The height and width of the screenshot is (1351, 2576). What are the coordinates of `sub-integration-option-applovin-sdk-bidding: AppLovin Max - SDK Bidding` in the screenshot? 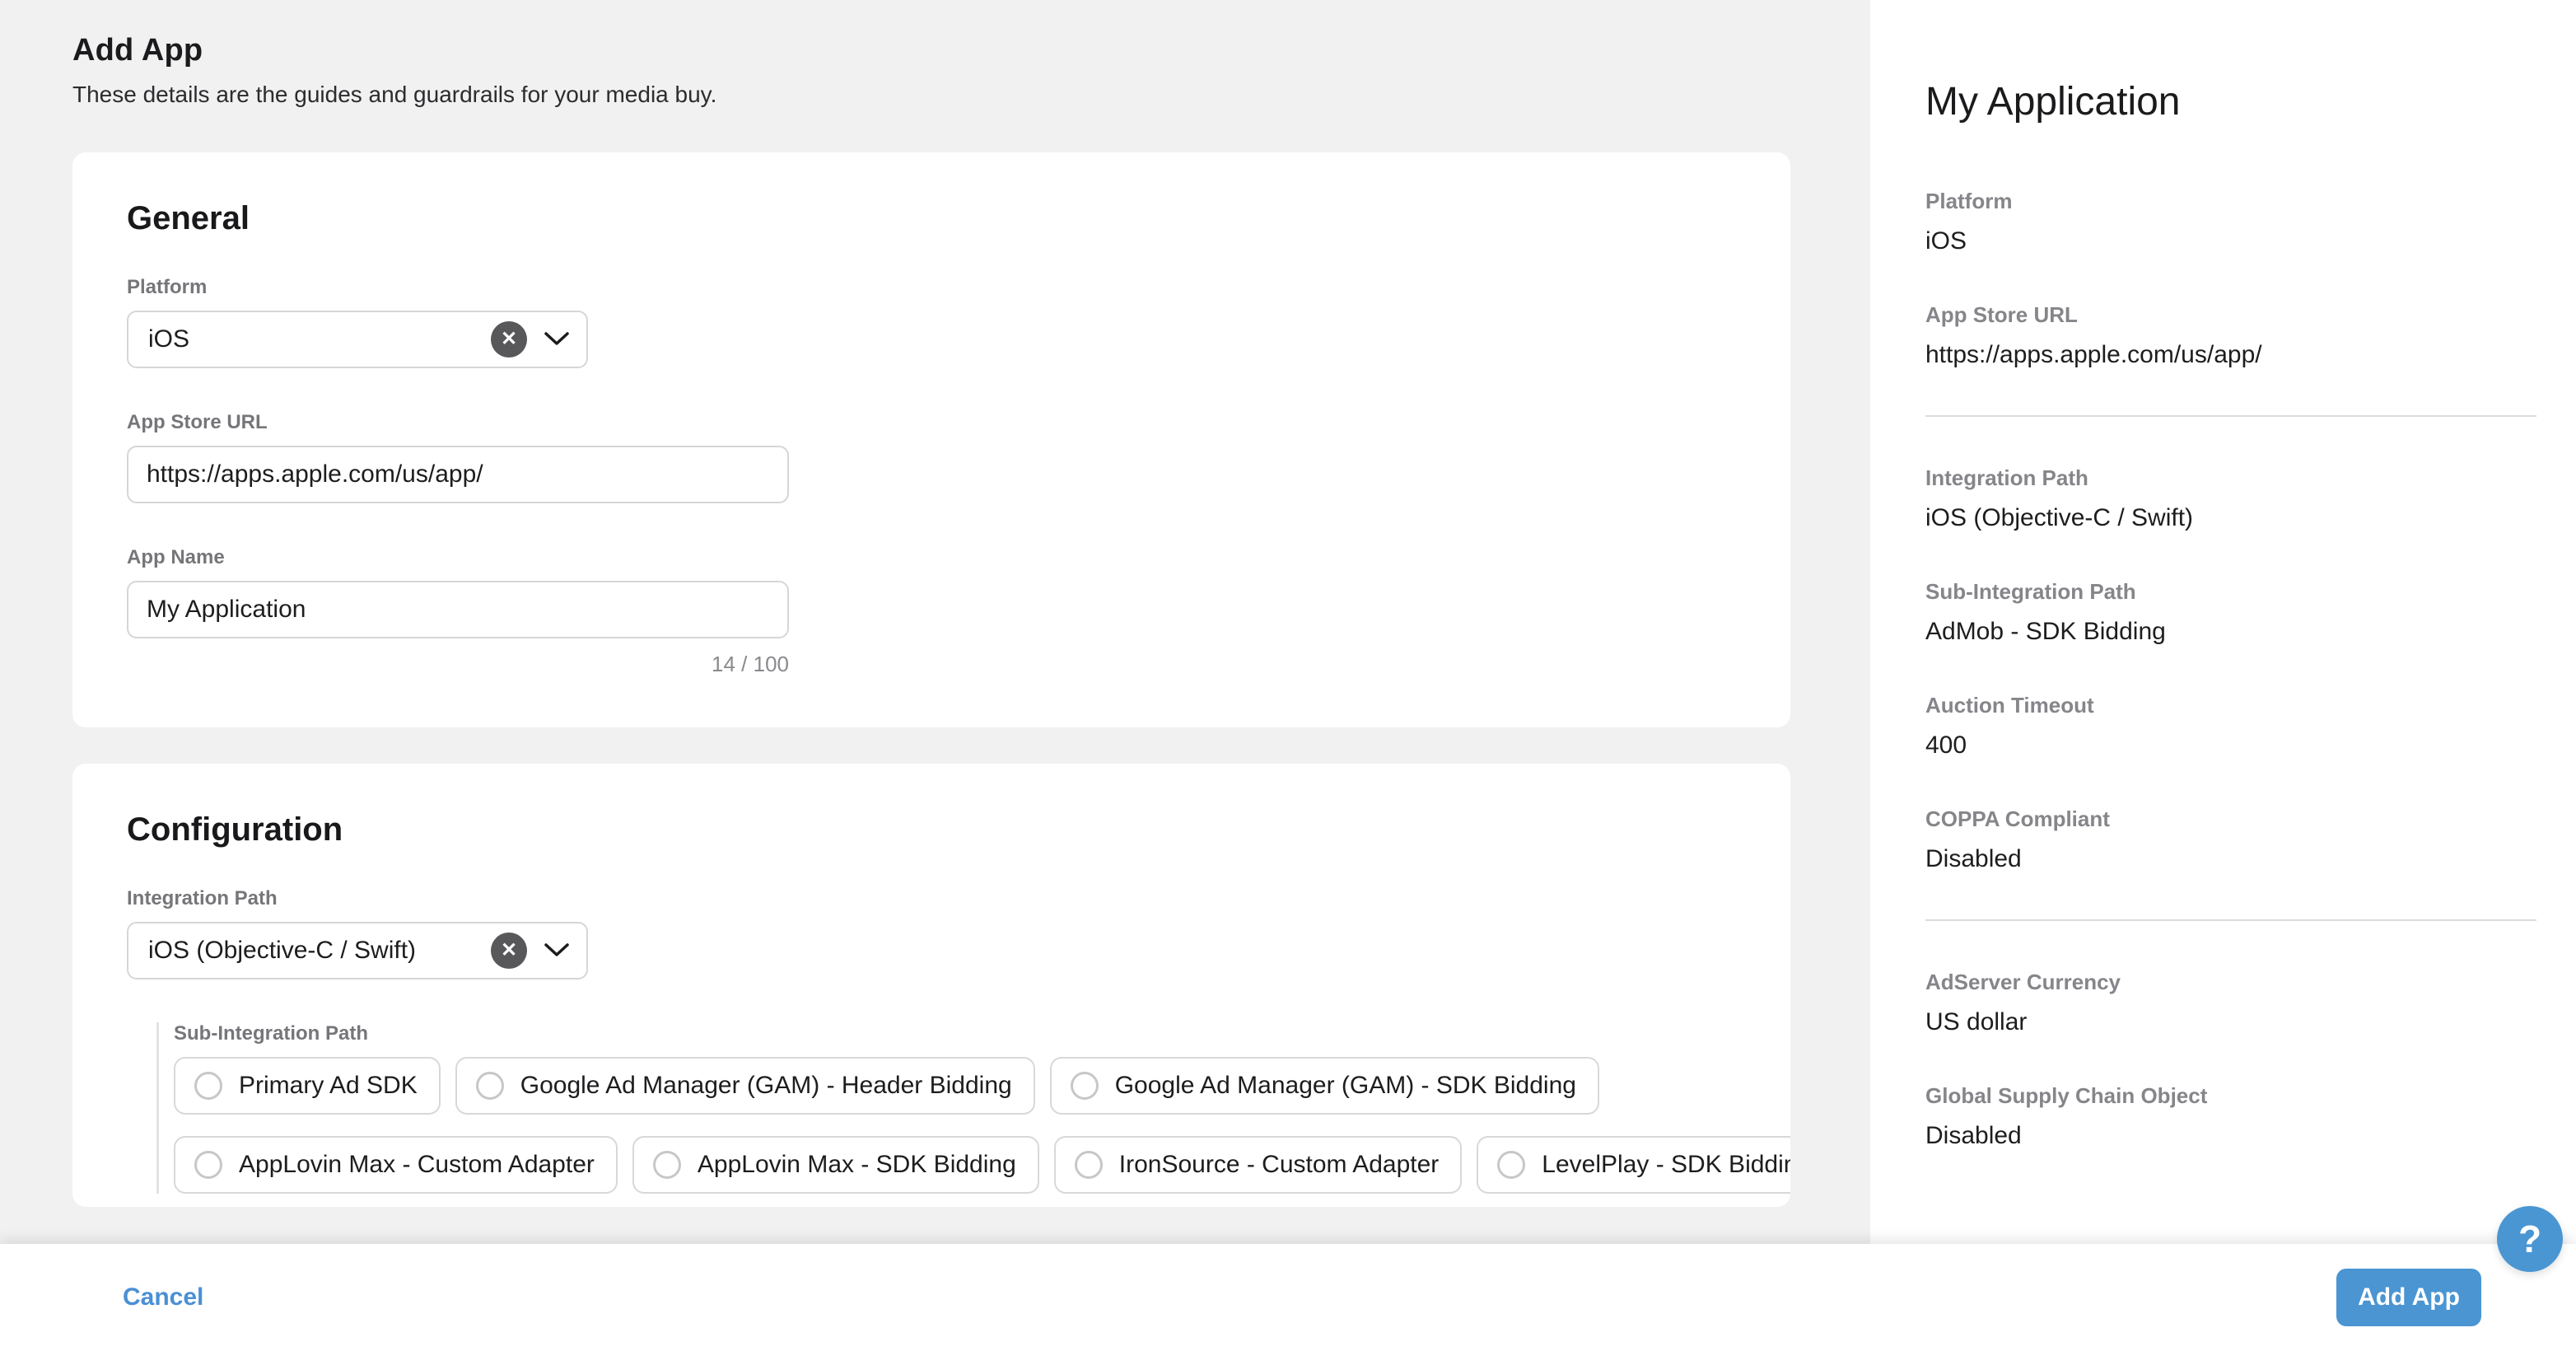 It's located at (835, 1165).